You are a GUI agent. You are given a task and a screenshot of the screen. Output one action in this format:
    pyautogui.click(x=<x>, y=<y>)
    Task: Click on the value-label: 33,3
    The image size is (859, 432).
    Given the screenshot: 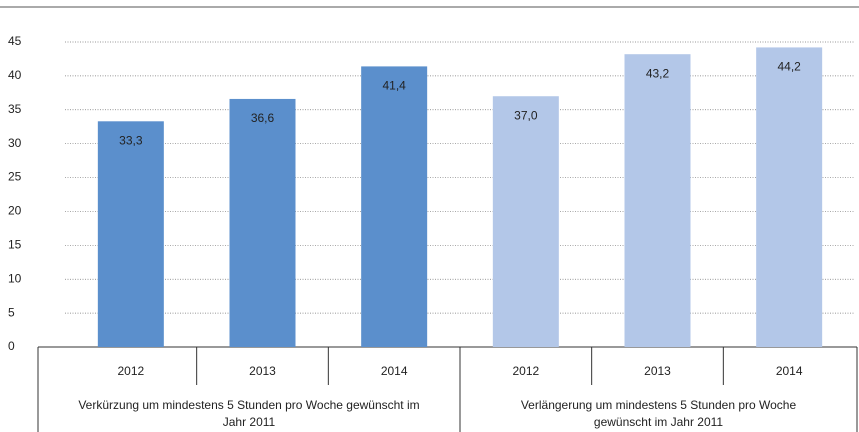 What is the action you would take?
    pyautogui.click(x=131, y=140)
    